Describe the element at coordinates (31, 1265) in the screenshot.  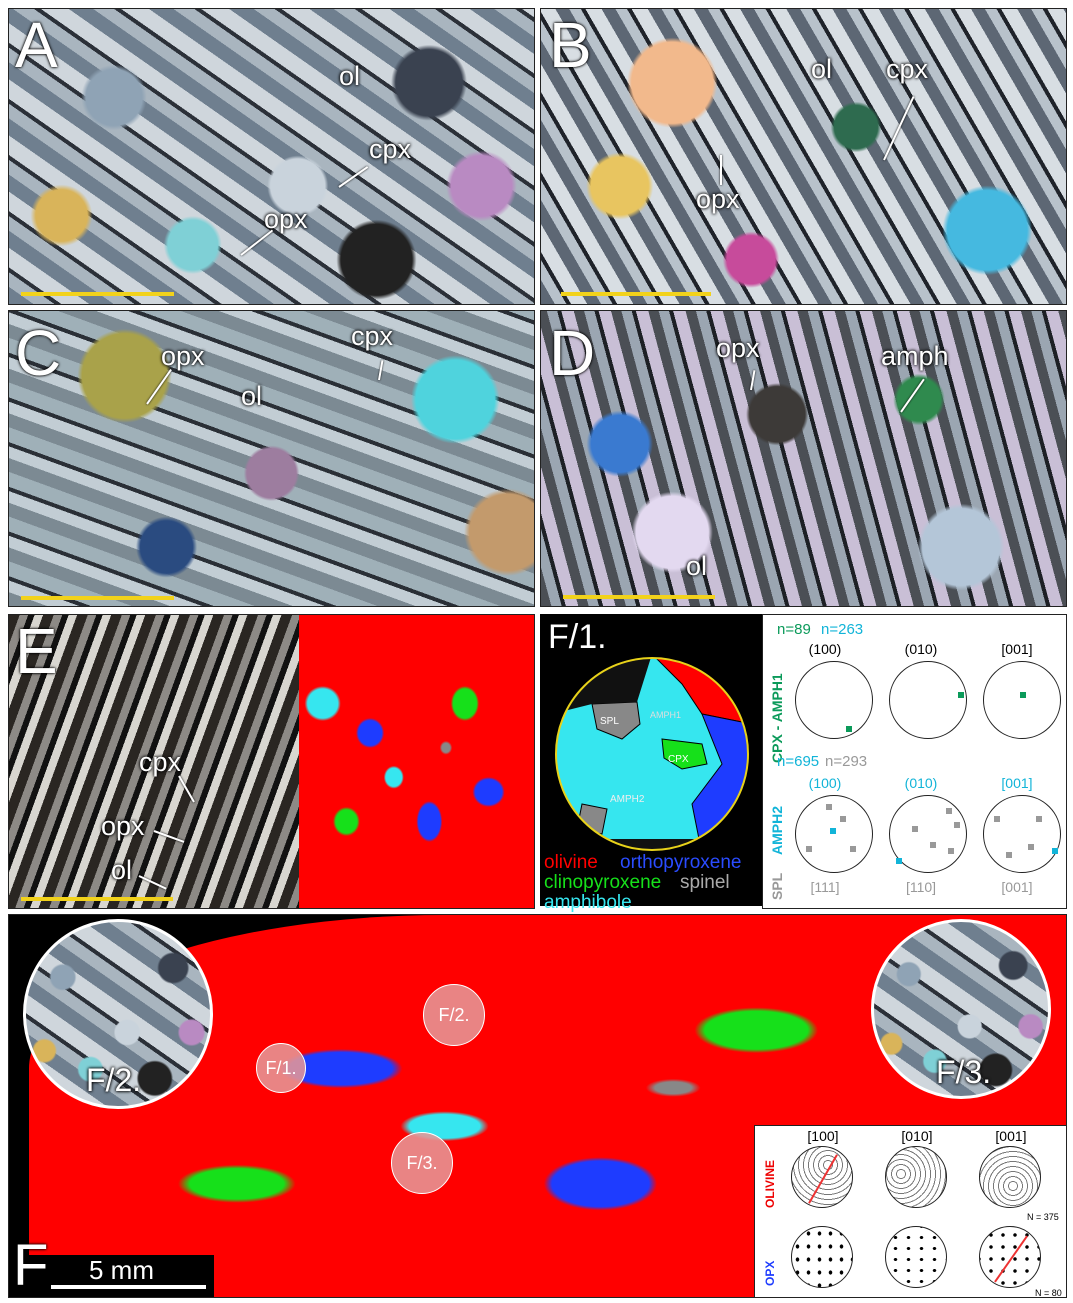
I see `panel-f-label: F` at that location.